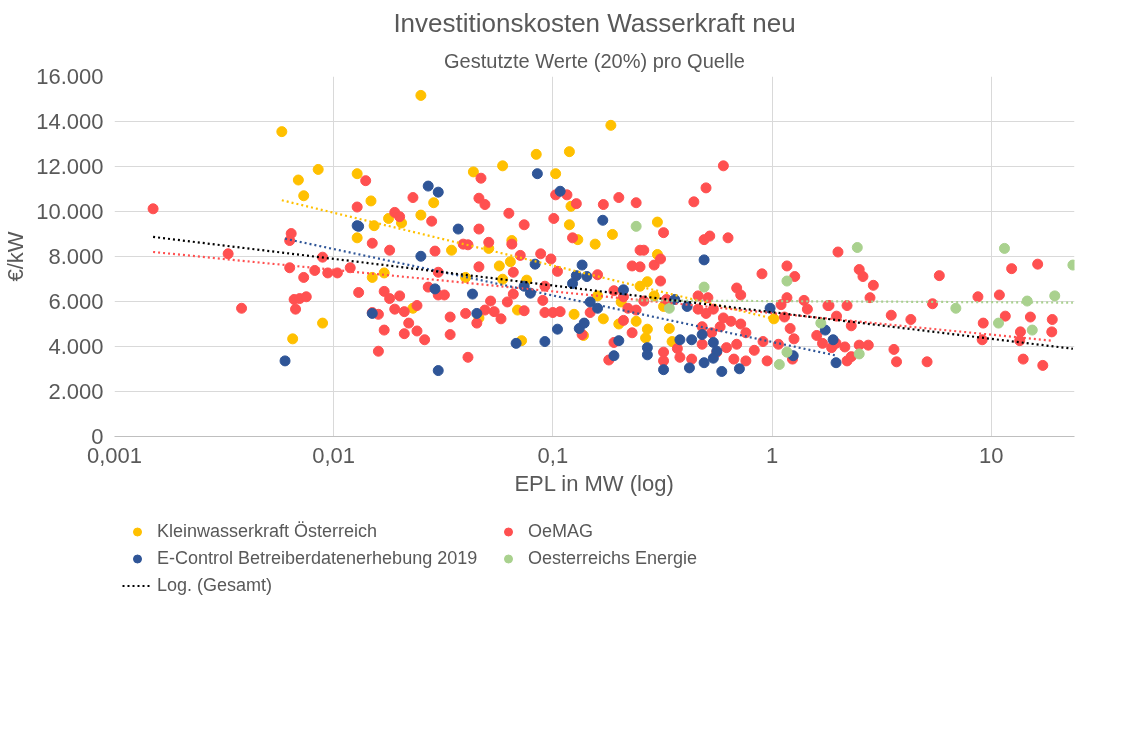 Image resolution: width=1125 pixels, height=737 pixels. What do you see at coordinates (70, 211) in the screenshot?
I see `y-tick-label: 10.000` at bounding box center [70, 211].